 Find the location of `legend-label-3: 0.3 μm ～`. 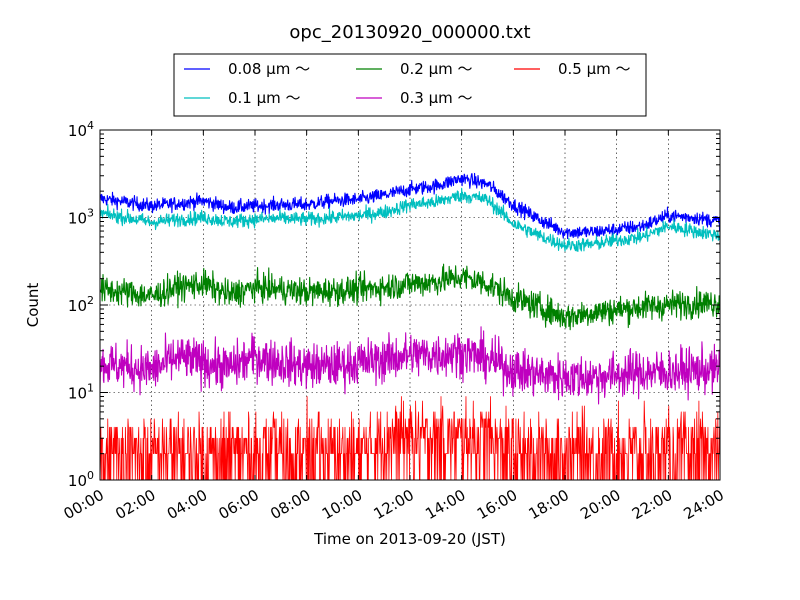

legend-label-3: 0.3 μm ～ is located at coordinates (436, 98).